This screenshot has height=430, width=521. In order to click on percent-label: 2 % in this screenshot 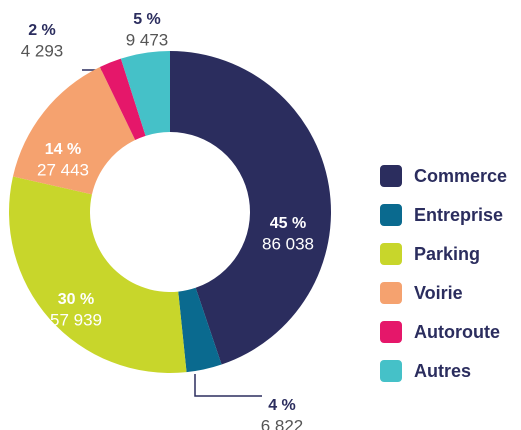, I will do `click(42, 30)`.